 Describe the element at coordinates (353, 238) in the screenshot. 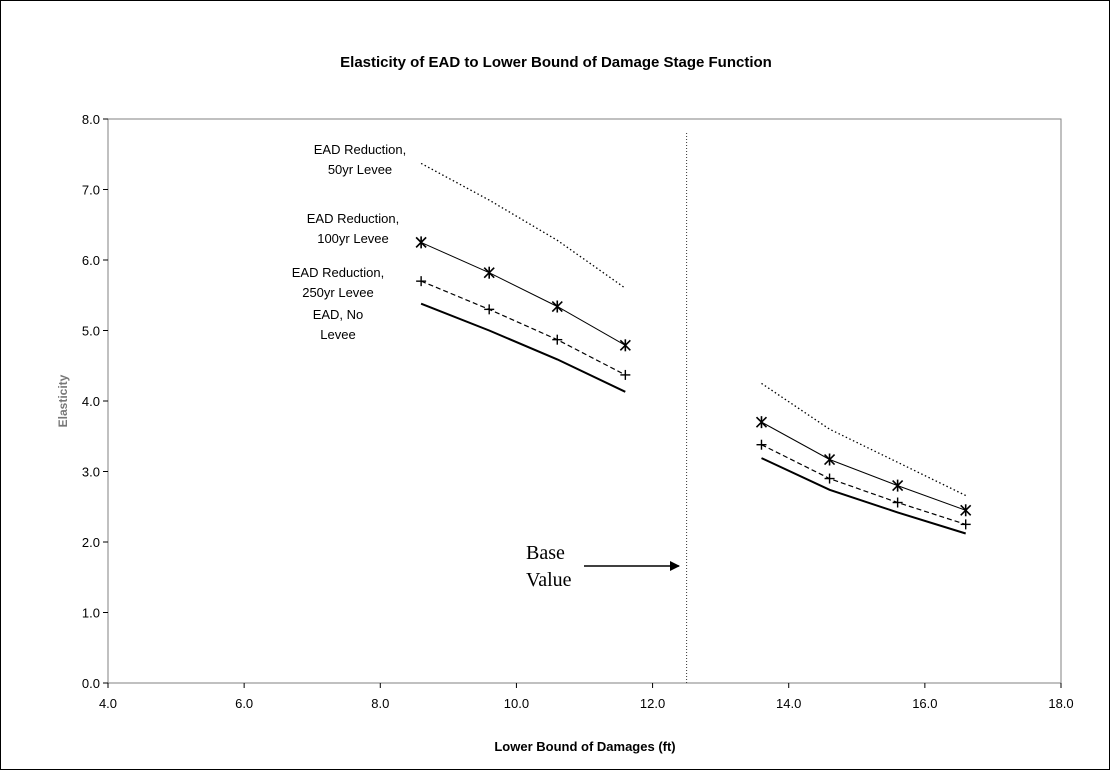

I see `series-annotation: 100yr Levee` at that location.